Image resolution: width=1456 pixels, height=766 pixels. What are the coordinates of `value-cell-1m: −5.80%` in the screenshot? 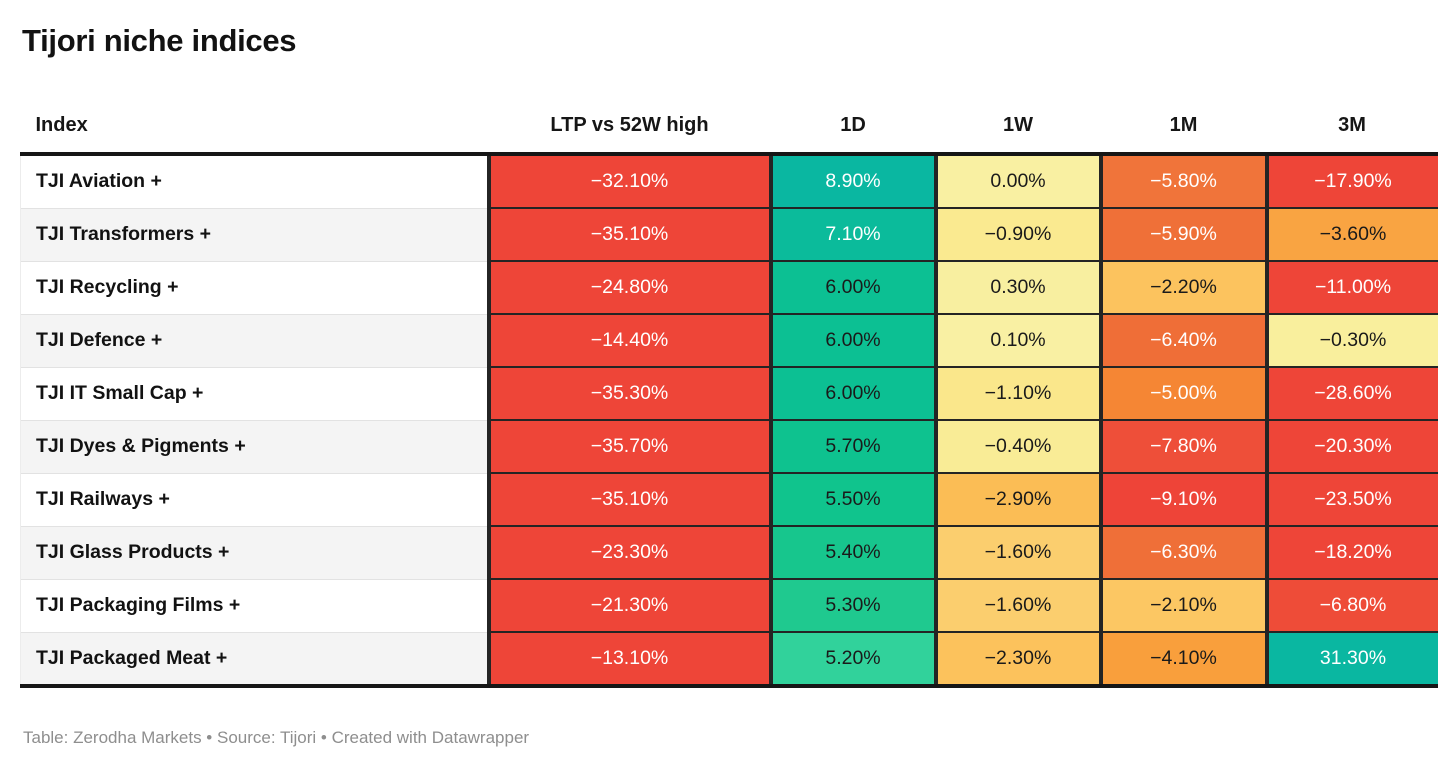 It's located at (1182, 181).